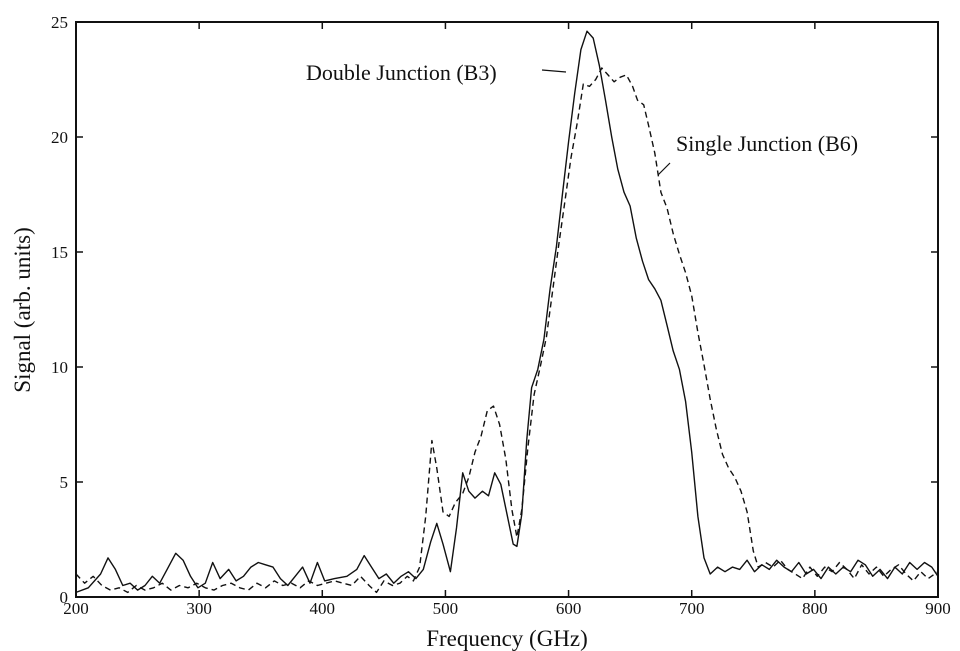  I want to click on y-tick-label: 15, so click(59, 252).